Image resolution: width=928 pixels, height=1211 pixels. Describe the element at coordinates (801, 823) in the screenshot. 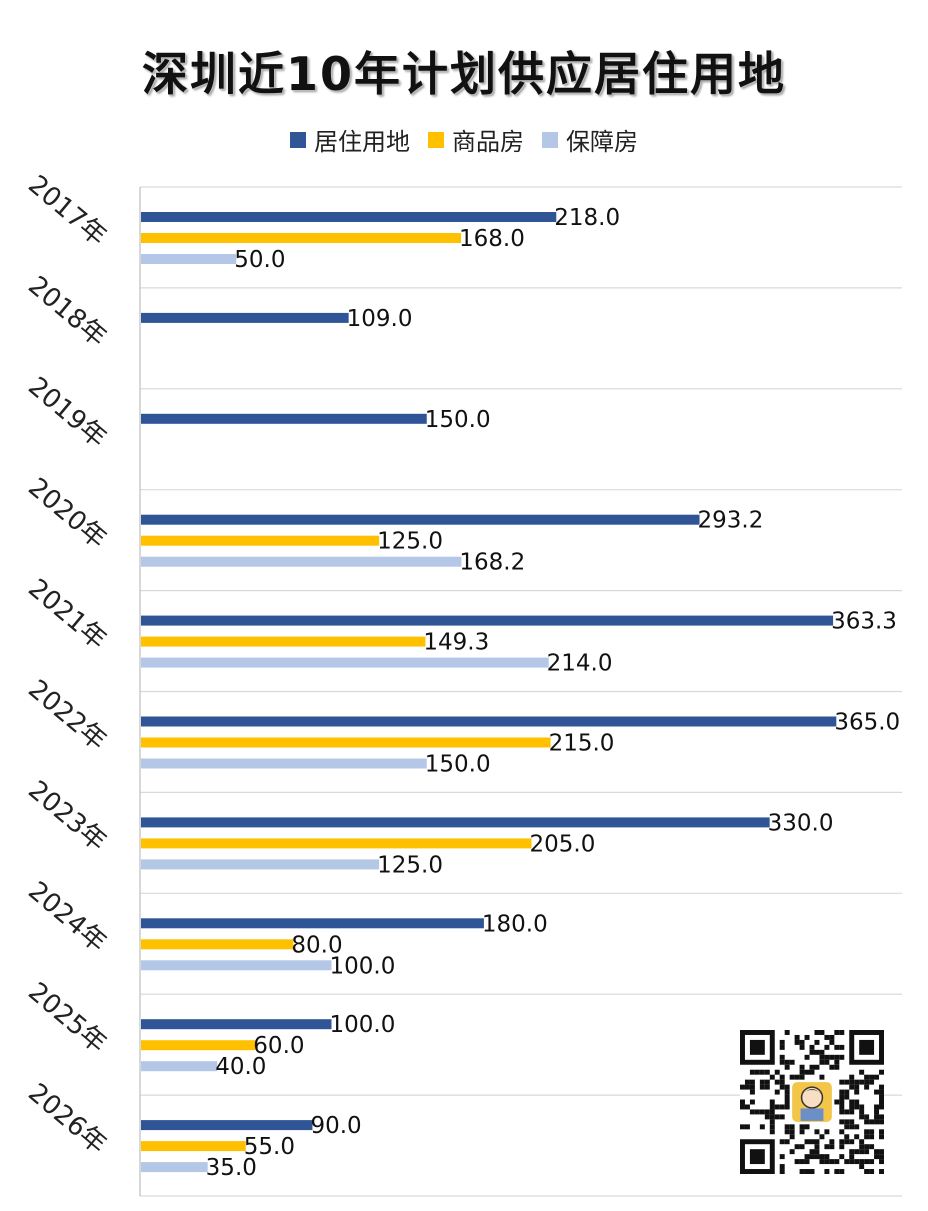

I see `data-label: 330.0` at that location.